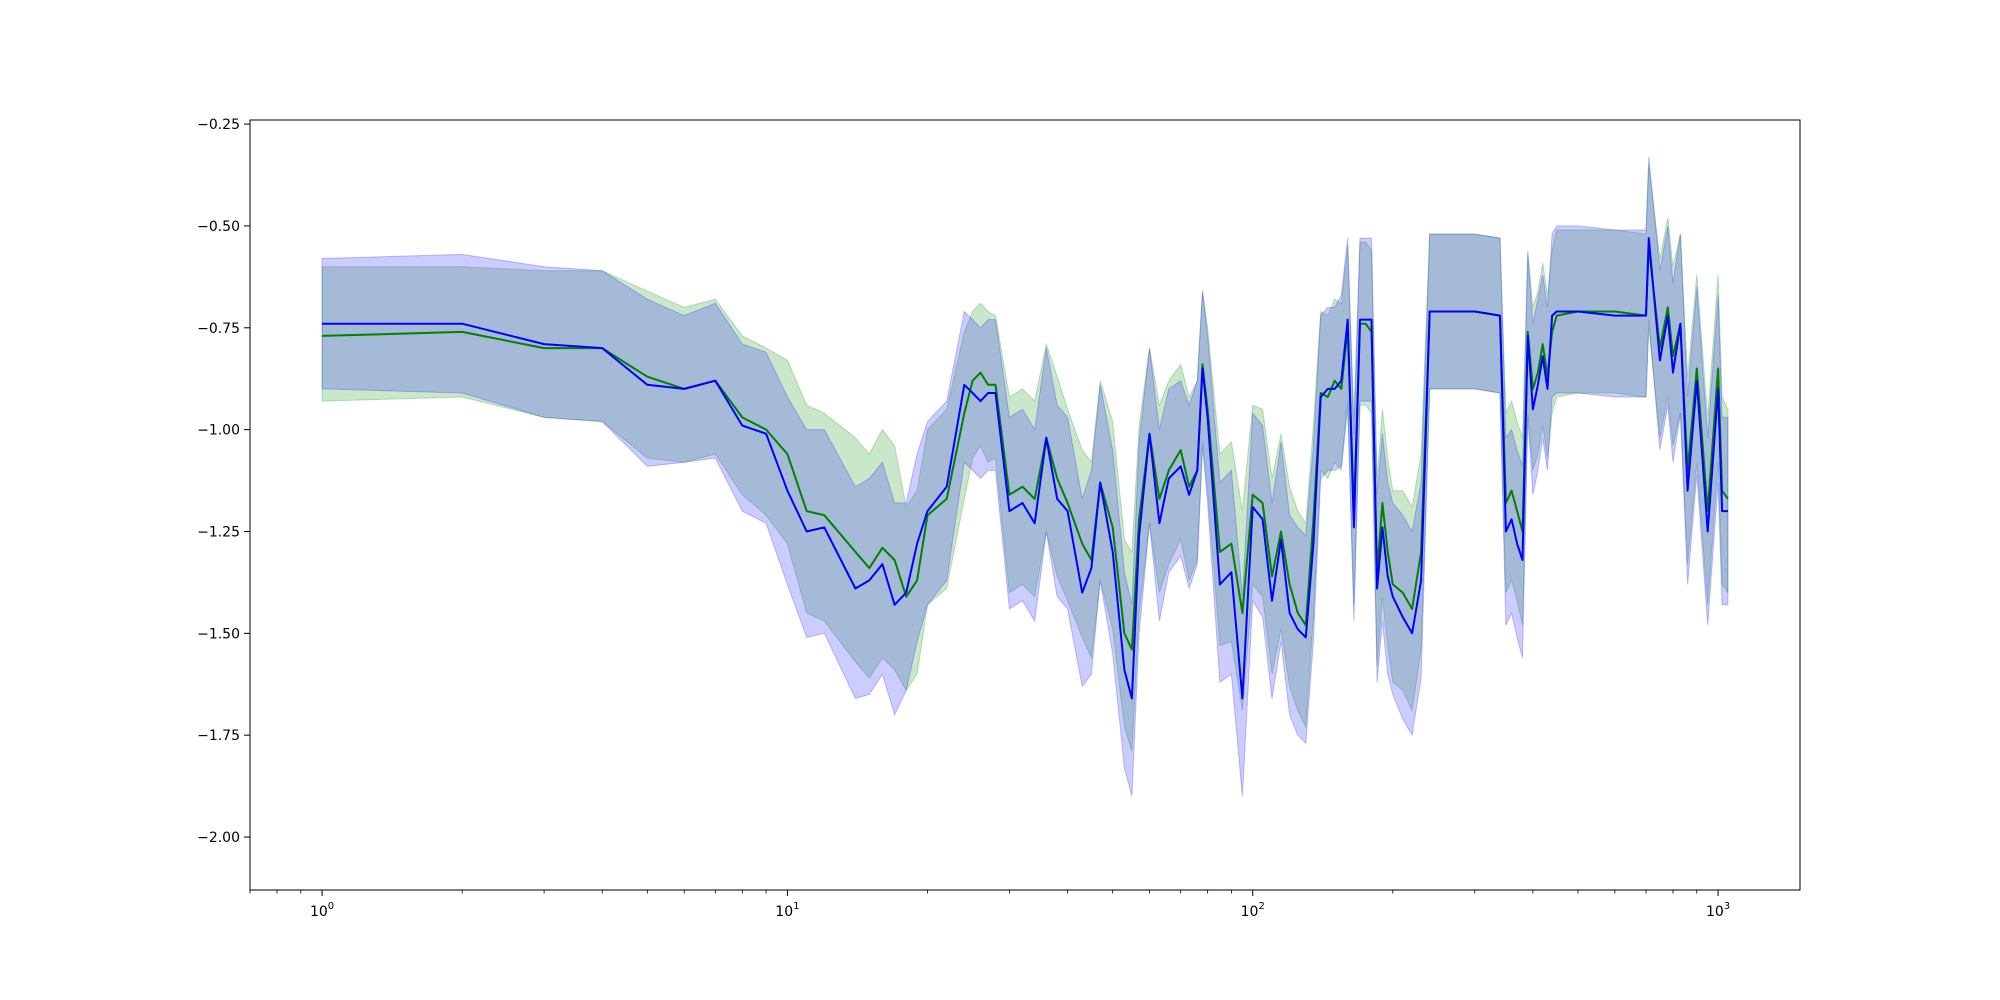 Image resolution: width=2000 pixels, height=1000 pixels. Describe the element at coordinates (1253, 910) in the screenshot. I see `x-tick-label: 10²` at that location.